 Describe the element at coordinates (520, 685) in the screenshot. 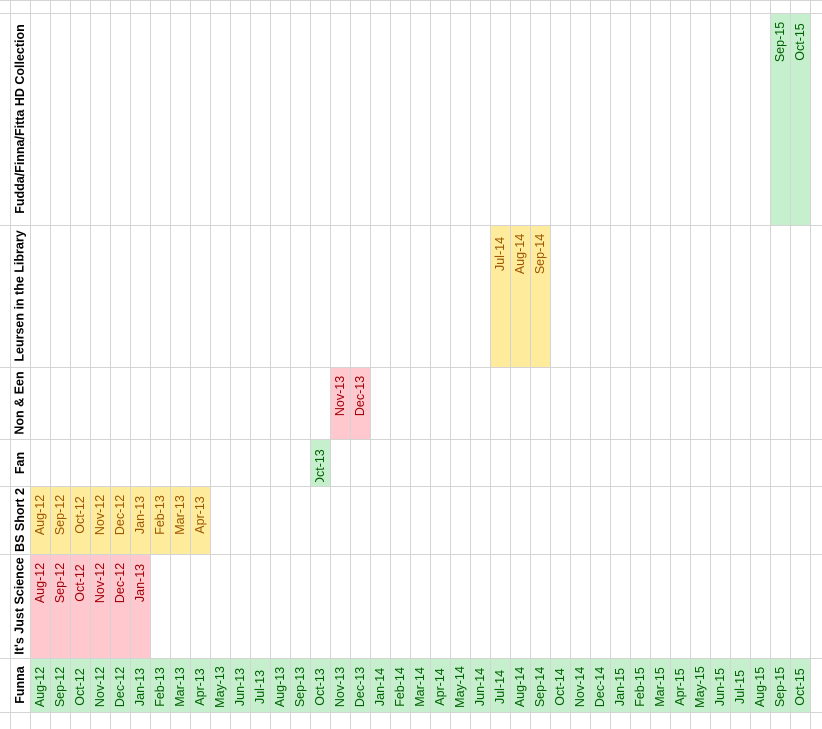

I see `month-cell: Aug-14` at that location.